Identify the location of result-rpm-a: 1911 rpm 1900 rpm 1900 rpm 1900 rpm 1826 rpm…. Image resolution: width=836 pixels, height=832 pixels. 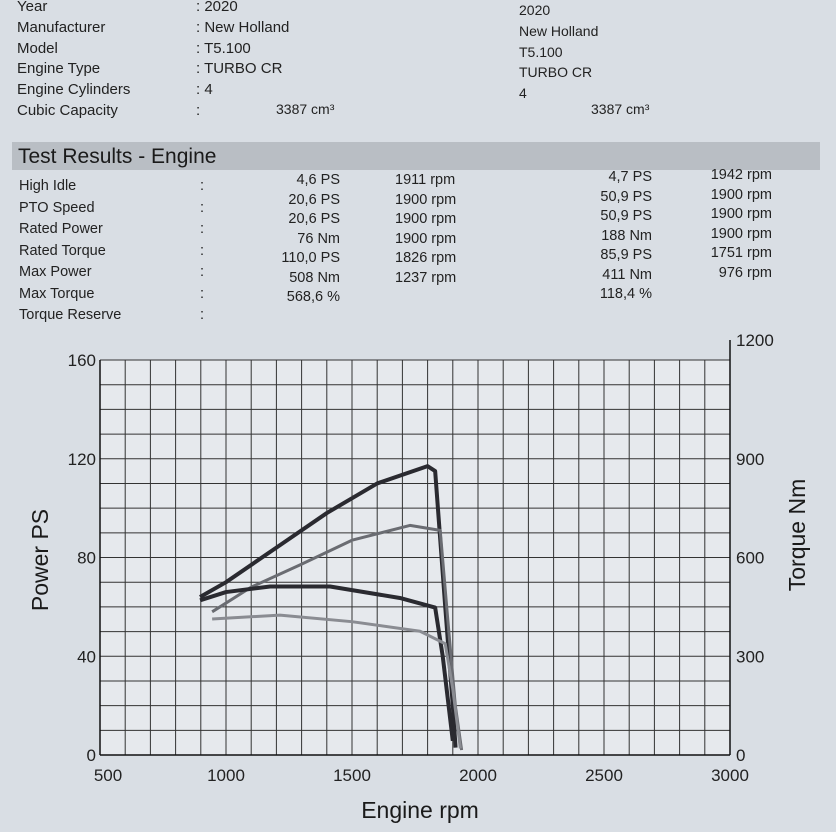
(425, 229).